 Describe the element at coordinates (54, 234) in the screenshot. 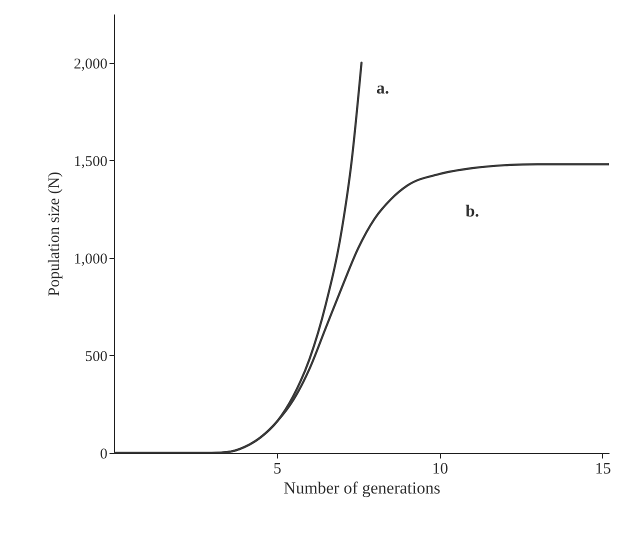

I see `y-axis-title: Population size (N)` at that location.